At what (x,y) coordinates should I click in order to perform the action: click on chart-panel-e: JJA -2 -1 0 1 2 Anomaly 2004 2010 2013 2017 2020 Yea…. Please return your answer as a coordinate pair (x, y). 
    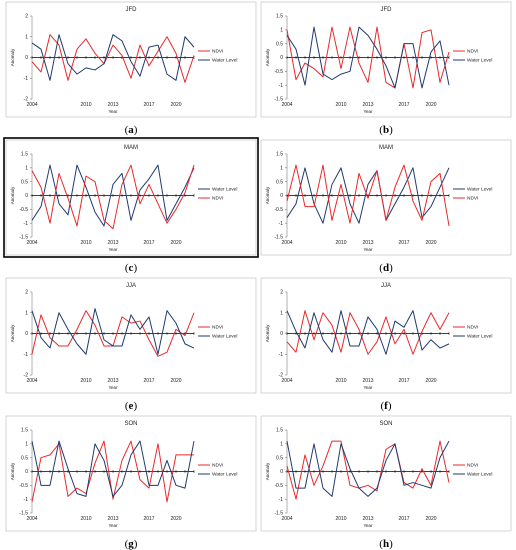
    Looking at the image, I should click on (131, 335).